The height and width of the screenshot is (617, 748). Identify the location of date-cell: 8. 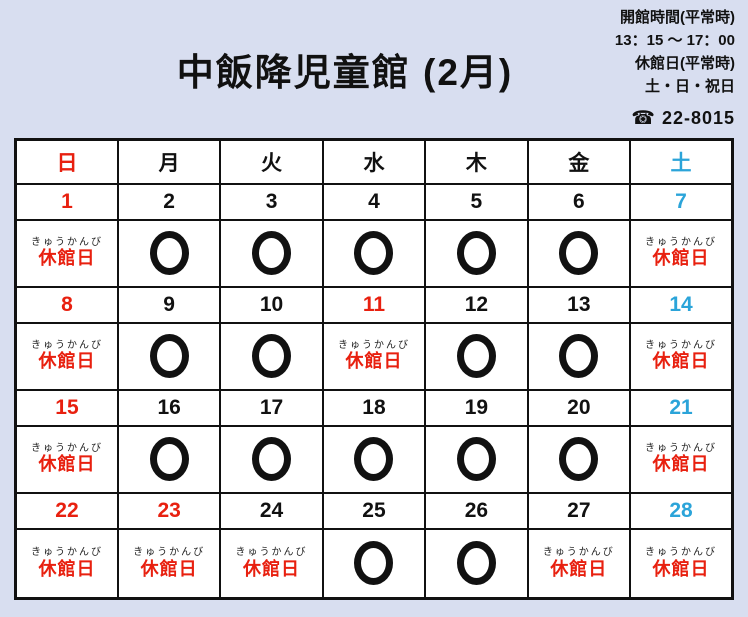
(66, 304).